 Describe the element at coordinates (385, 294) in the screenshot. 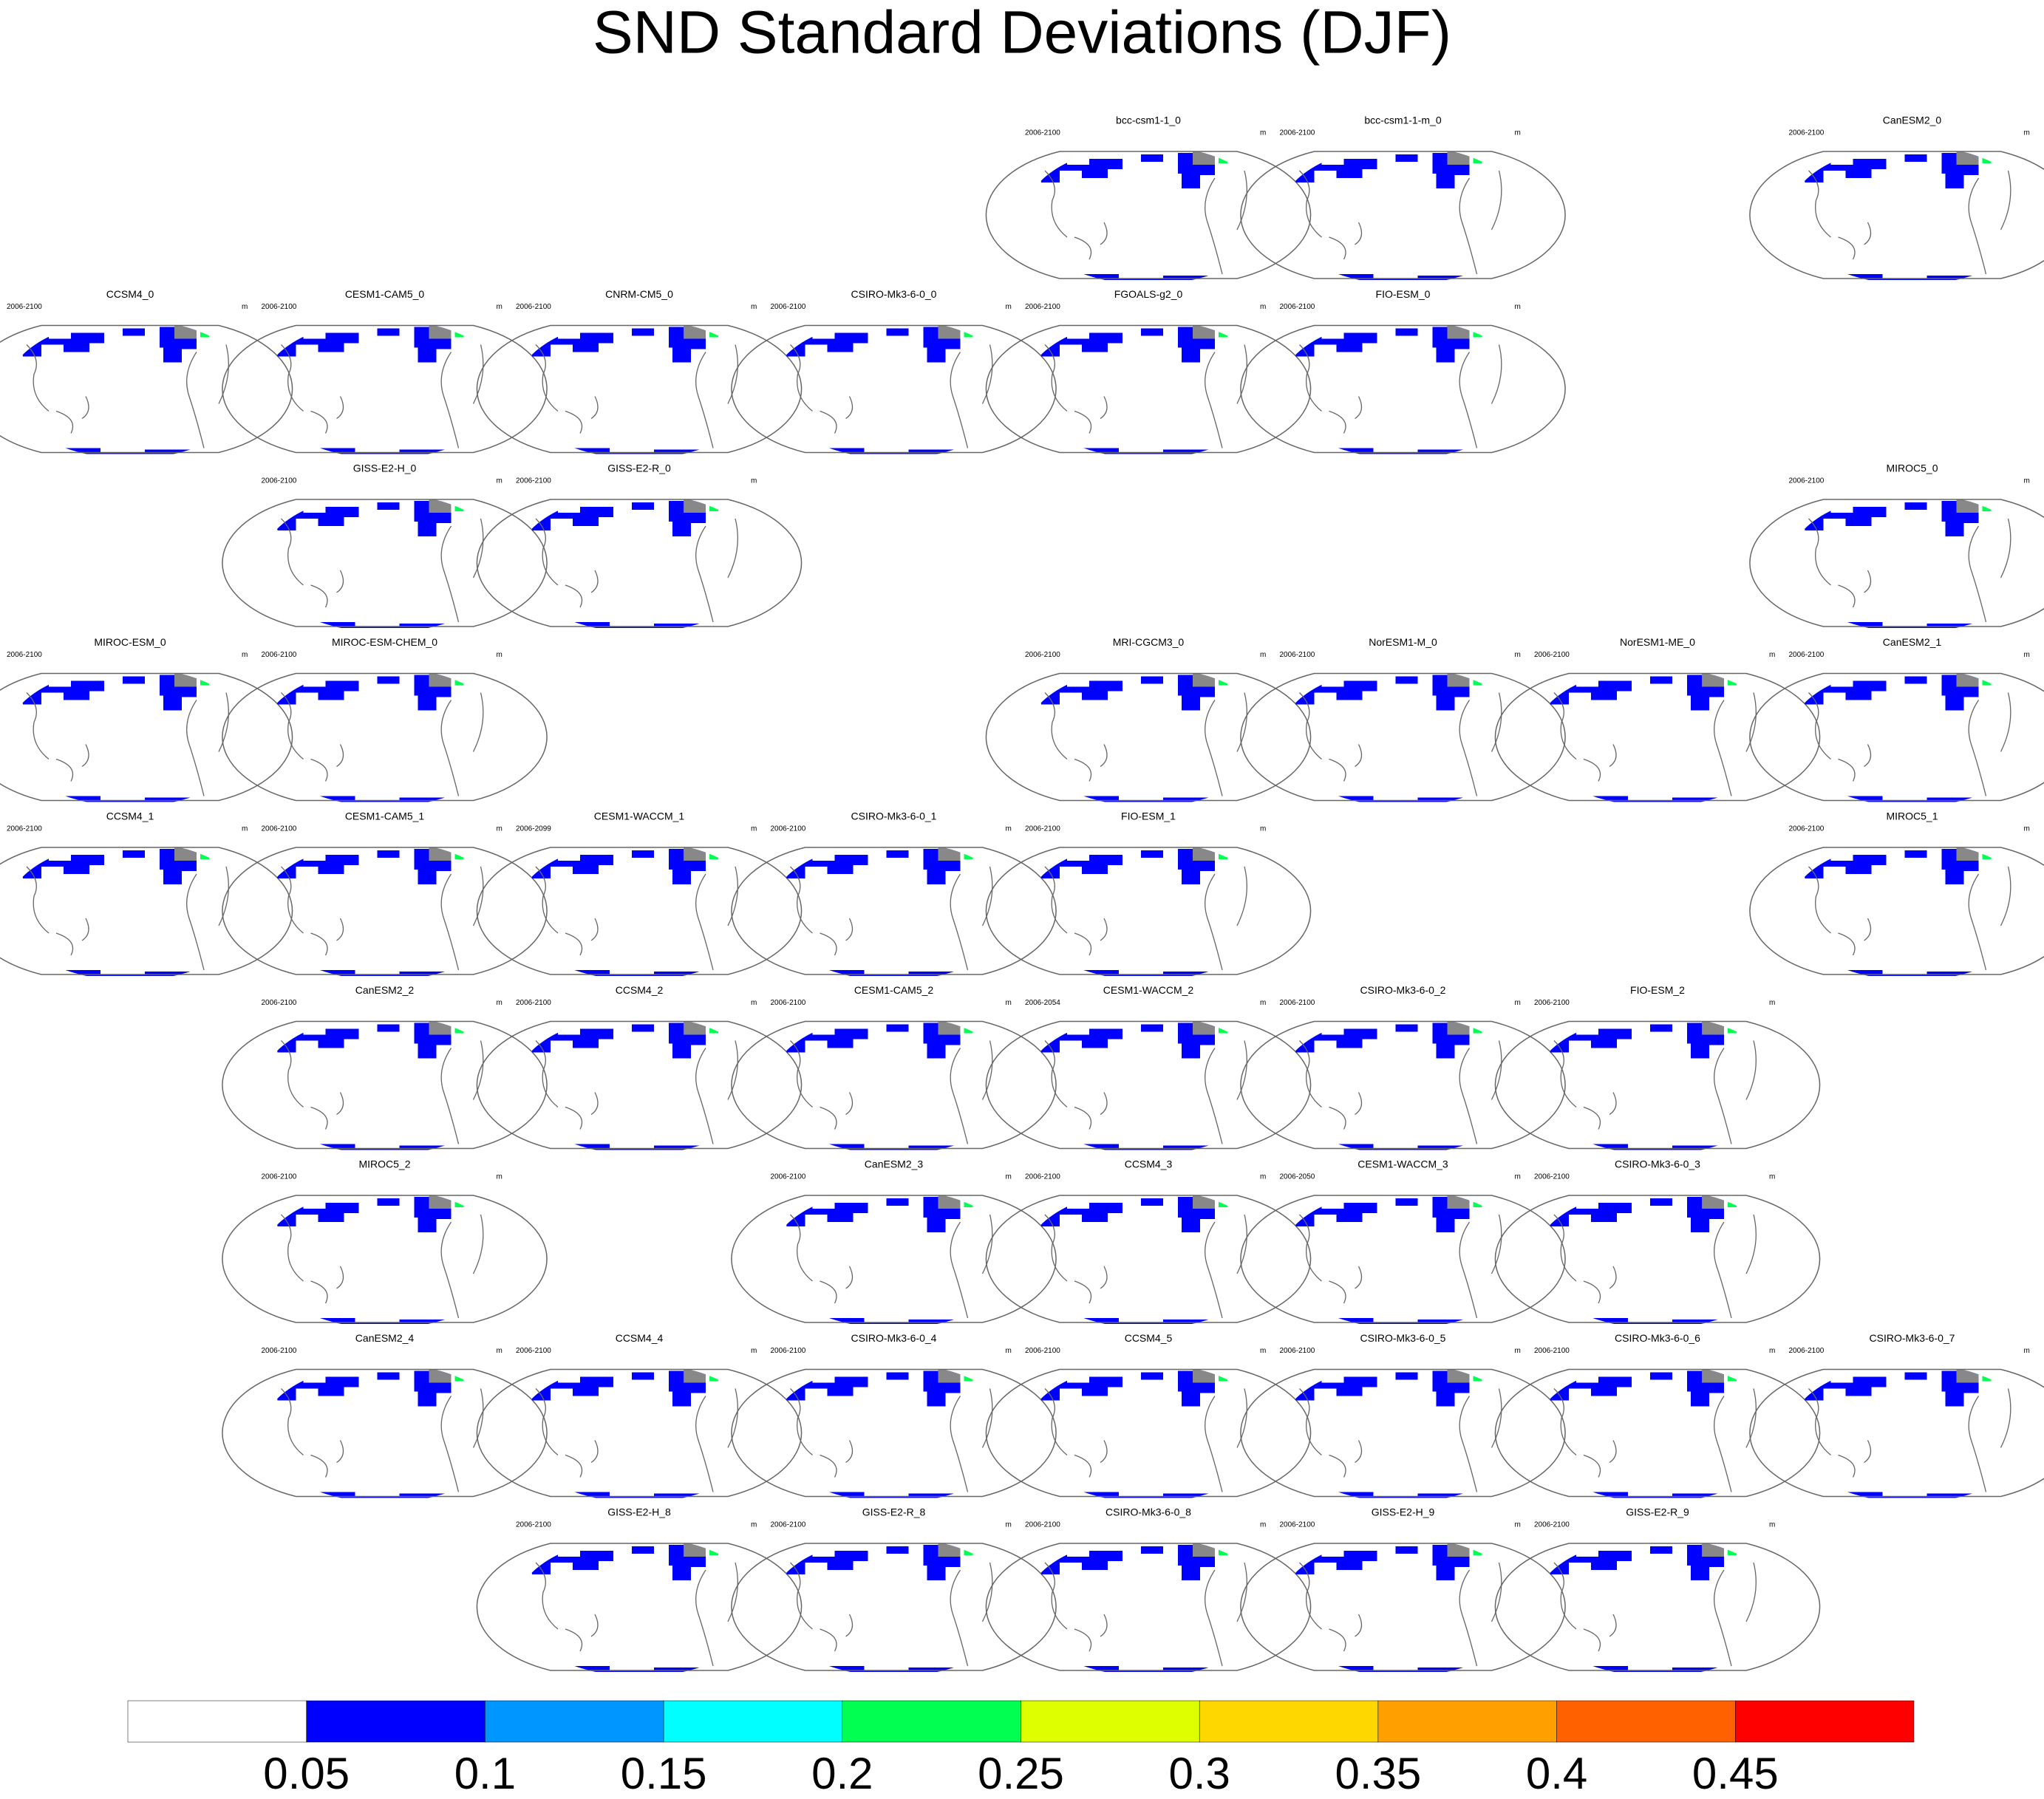

I see `panel-title: CESM1-CAM5_0` at that location.